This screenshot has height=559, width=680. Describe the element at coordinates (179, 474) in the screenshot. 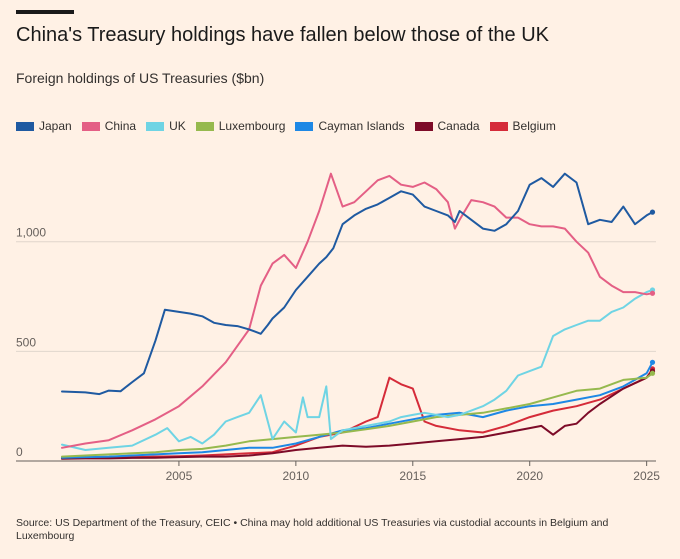

I see `x-tick-label: 2005` at that location.